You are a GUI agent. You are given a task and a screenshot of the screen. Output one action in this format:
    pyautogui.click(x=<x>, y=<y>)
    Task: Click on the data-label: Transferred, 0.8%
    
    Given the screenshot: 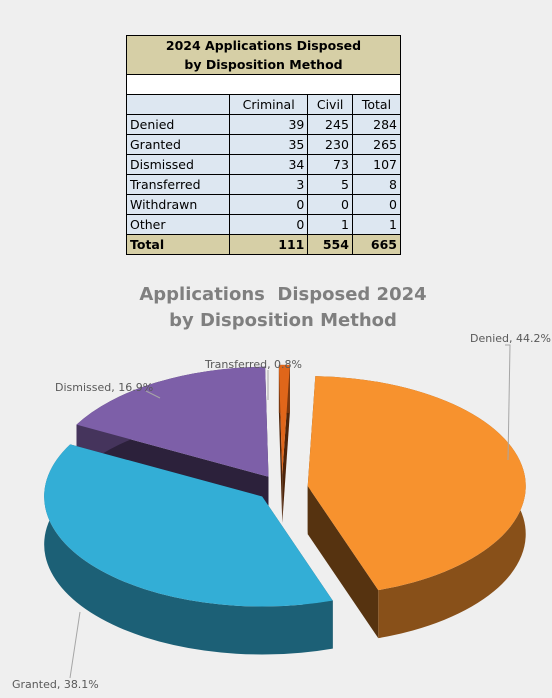 What is the action you would take?
    pyautogui.click(x=253, y=364)
    